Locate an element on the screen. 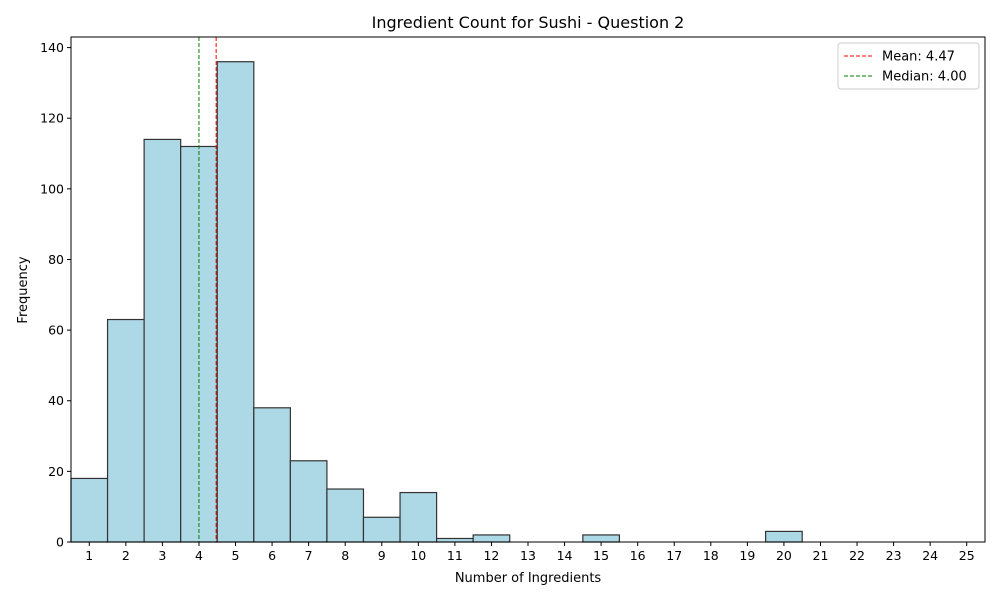  x-tick-label-6: 6 is located at coordinates (272, 555).